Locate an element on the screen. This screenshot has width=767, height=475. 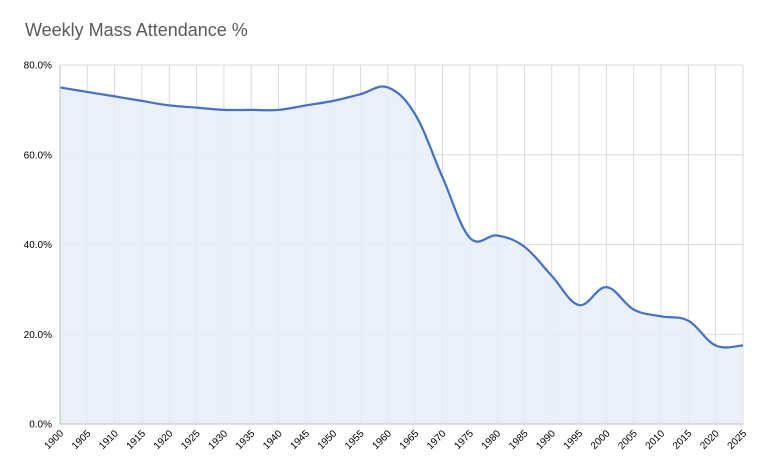
x-tick-label: 1990 is located at coordinates (546, 440).